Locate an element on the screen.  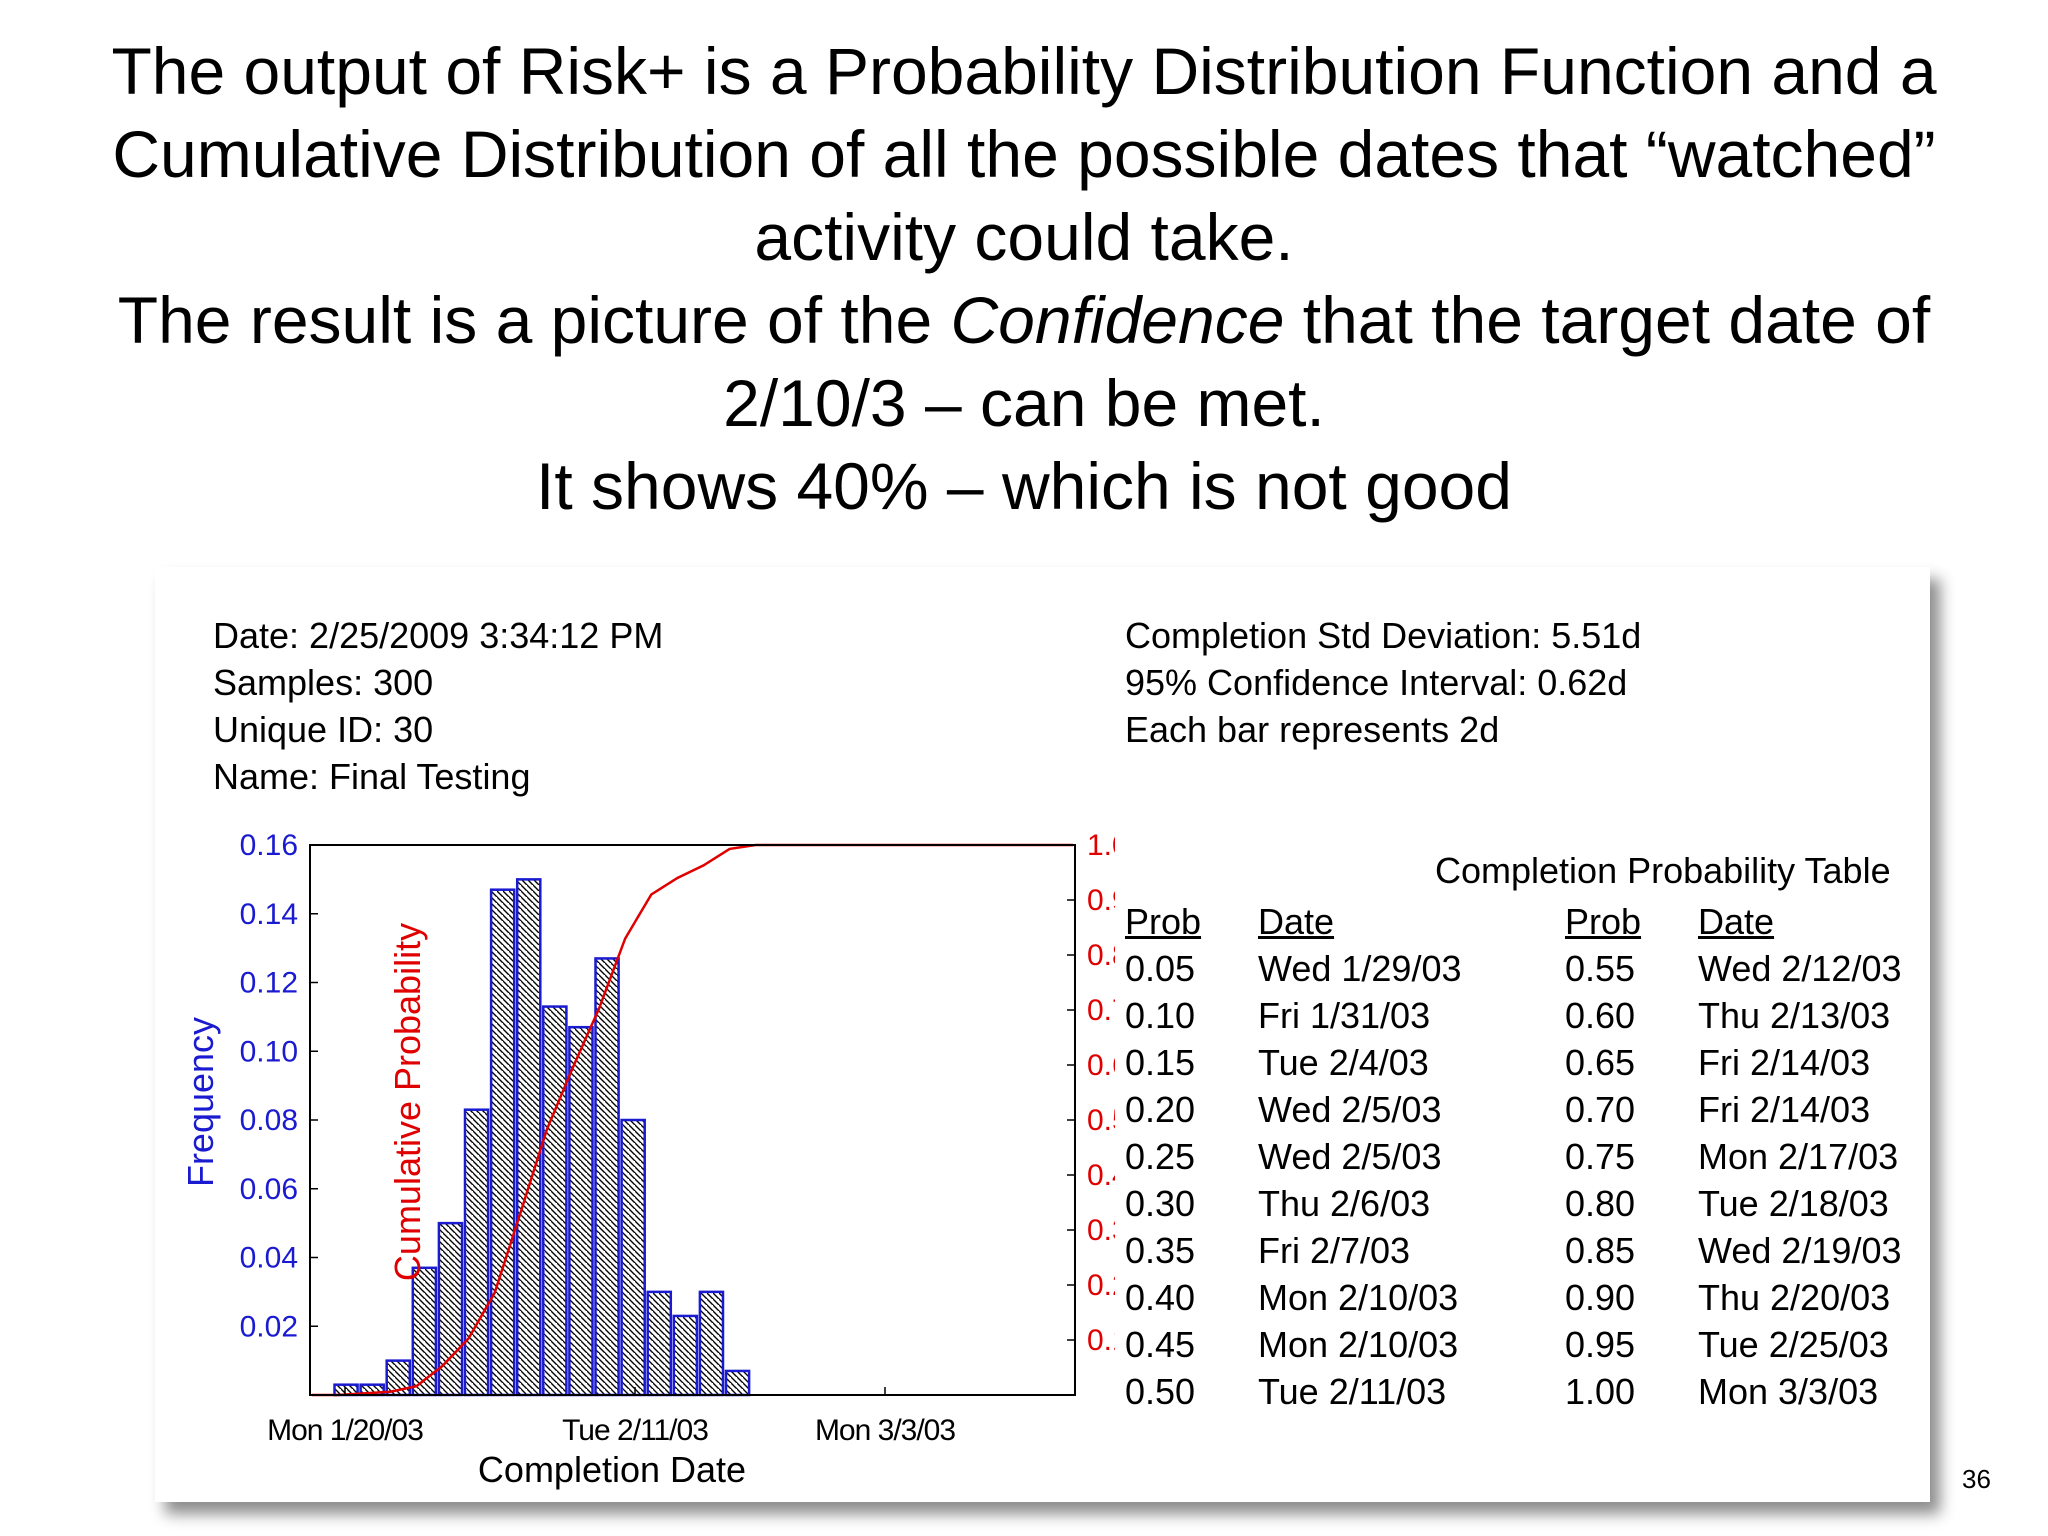
table-cell: Tue 2/4/03 is located at coordinates (1343, 1062).